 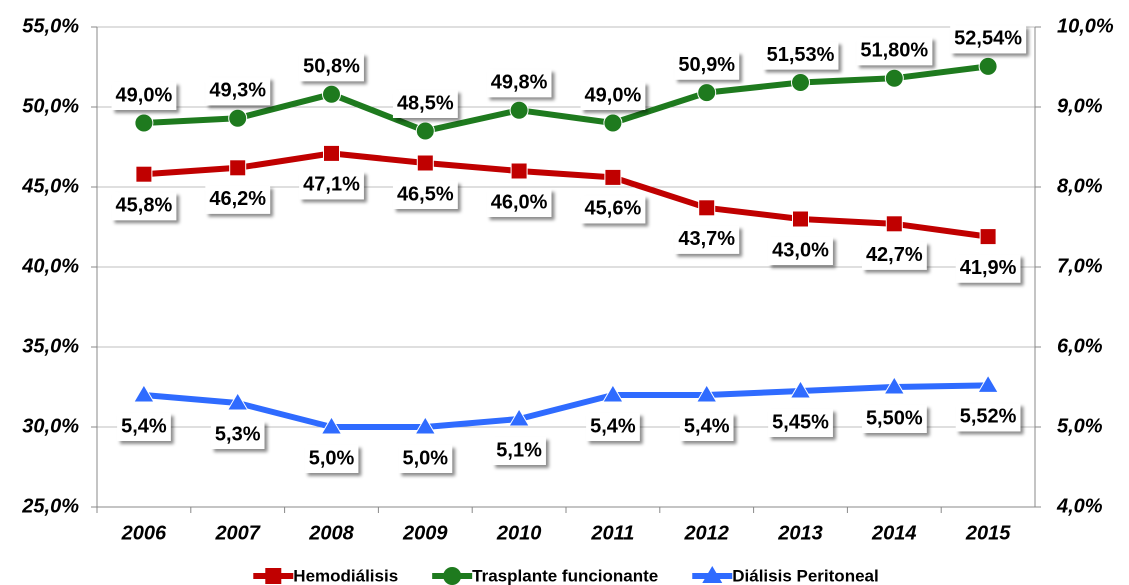 I want to click on y-tick-label: 55,0%, so click(x=50, y=26).